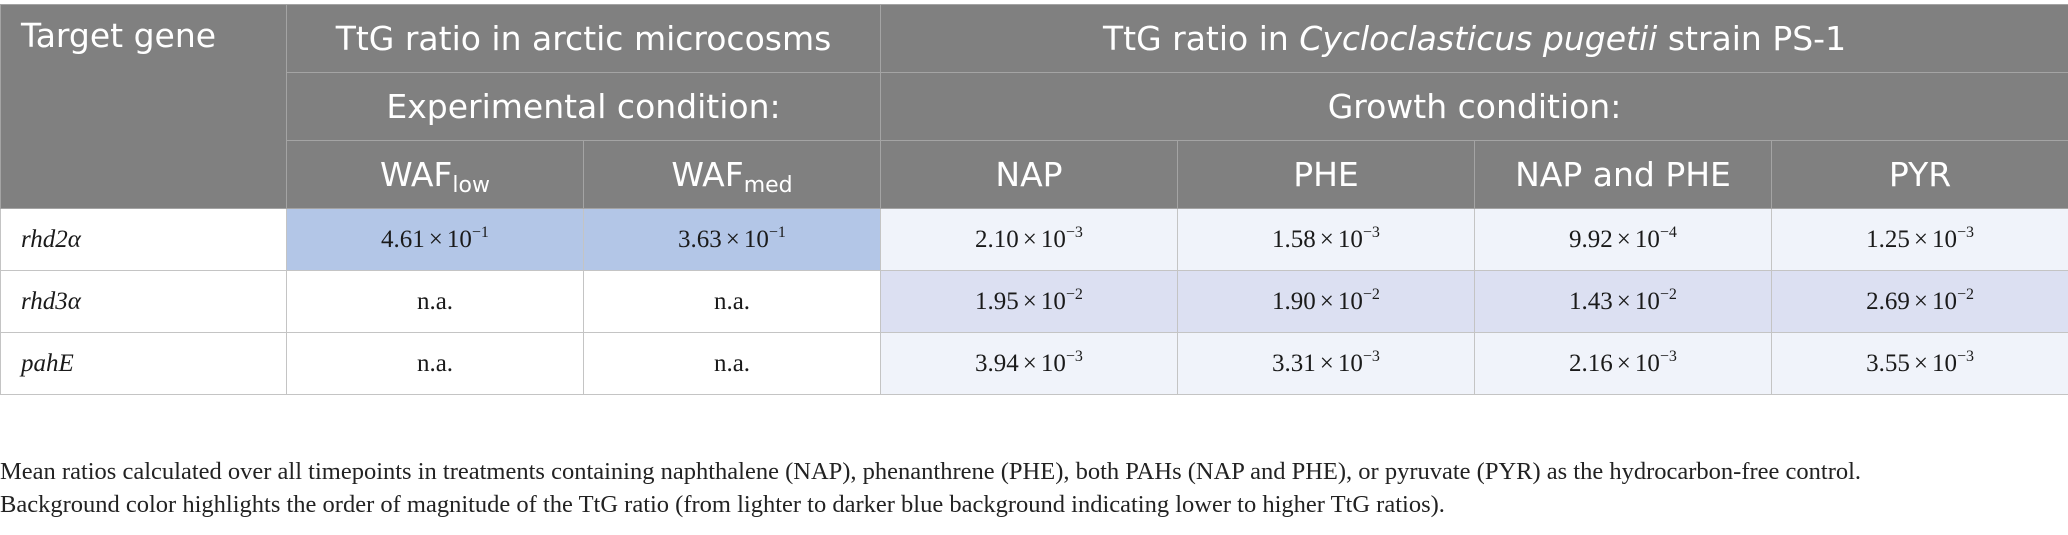 This screenshot has height=535, width=2068. Describe the element at coordinates (583, 106) in the screenshot. I see `experimental-condition-header: Experimental condition:` at that location.